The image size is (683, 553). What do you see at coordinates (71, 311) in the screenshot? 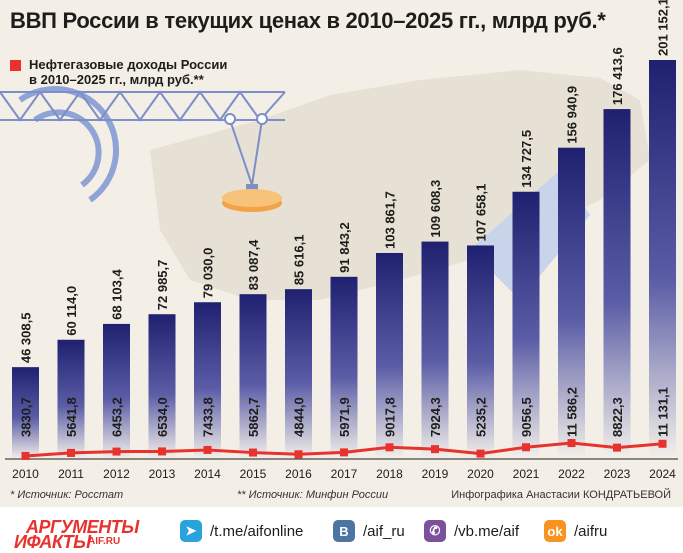
I see `gdp-value-label: 60 114,0` at bounding box center [71, 311].